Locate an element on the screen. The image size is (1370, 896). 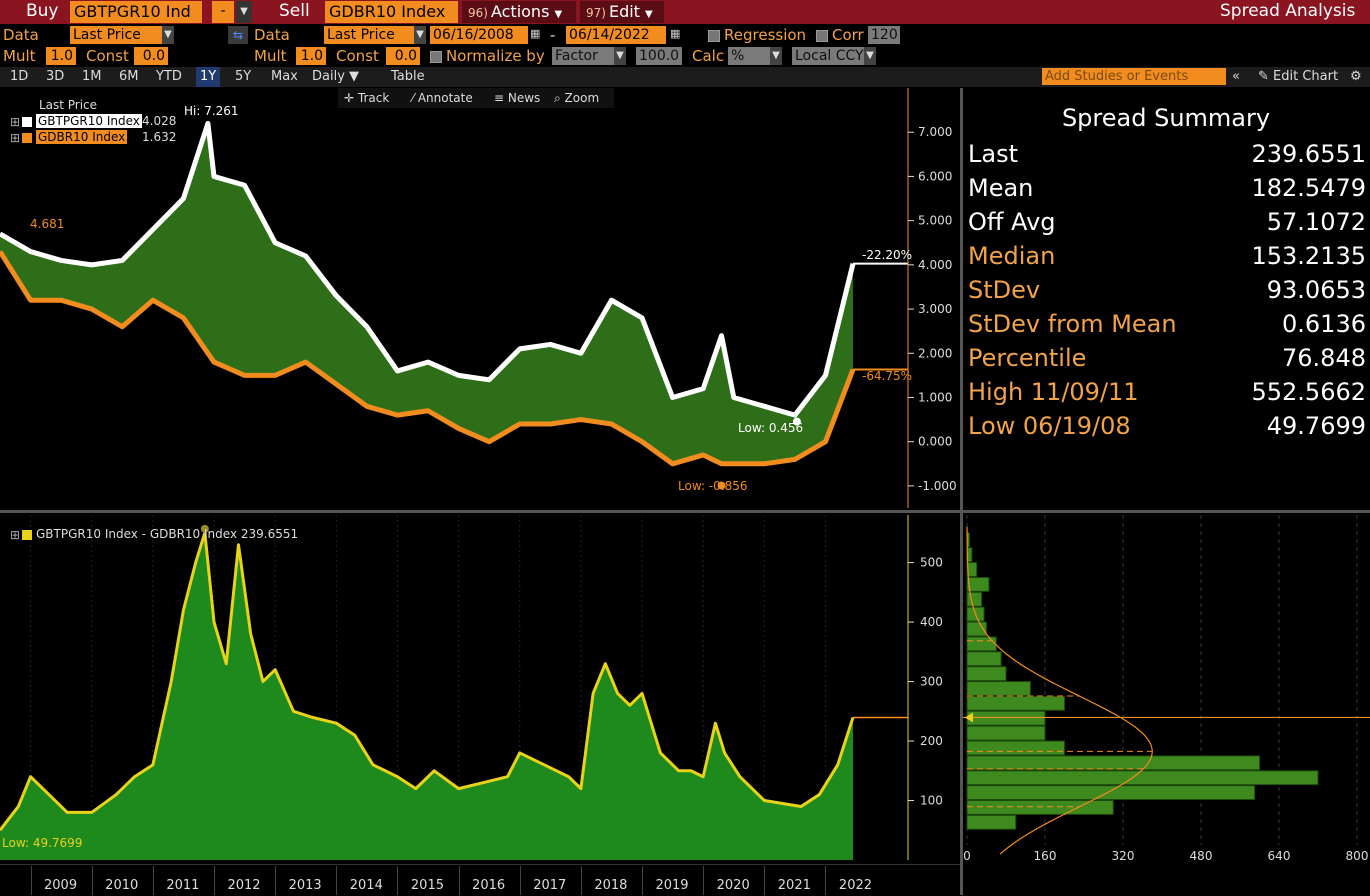
high-point-marker is located at coordinates (204, 528).